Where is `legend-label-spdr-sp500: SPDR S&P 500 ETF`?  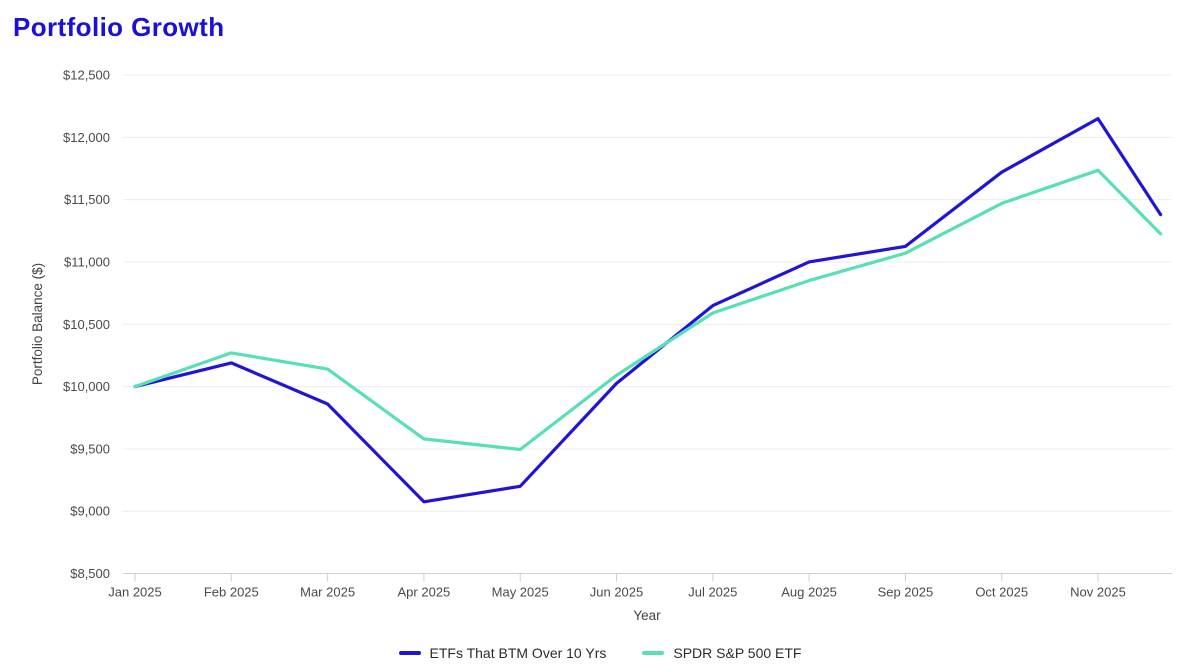
legend-label-spdr-sp500: SPDR S&P 500 ETF is located at coordinates (737, 653).